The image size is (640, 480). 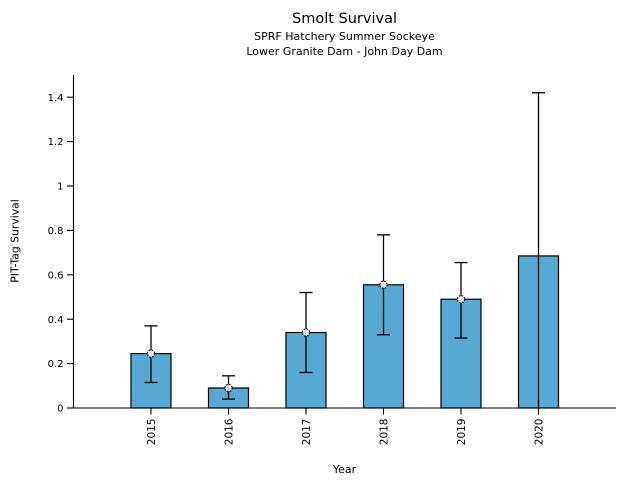 I want to click on point-marker-2015, so click(x=151, y=353).